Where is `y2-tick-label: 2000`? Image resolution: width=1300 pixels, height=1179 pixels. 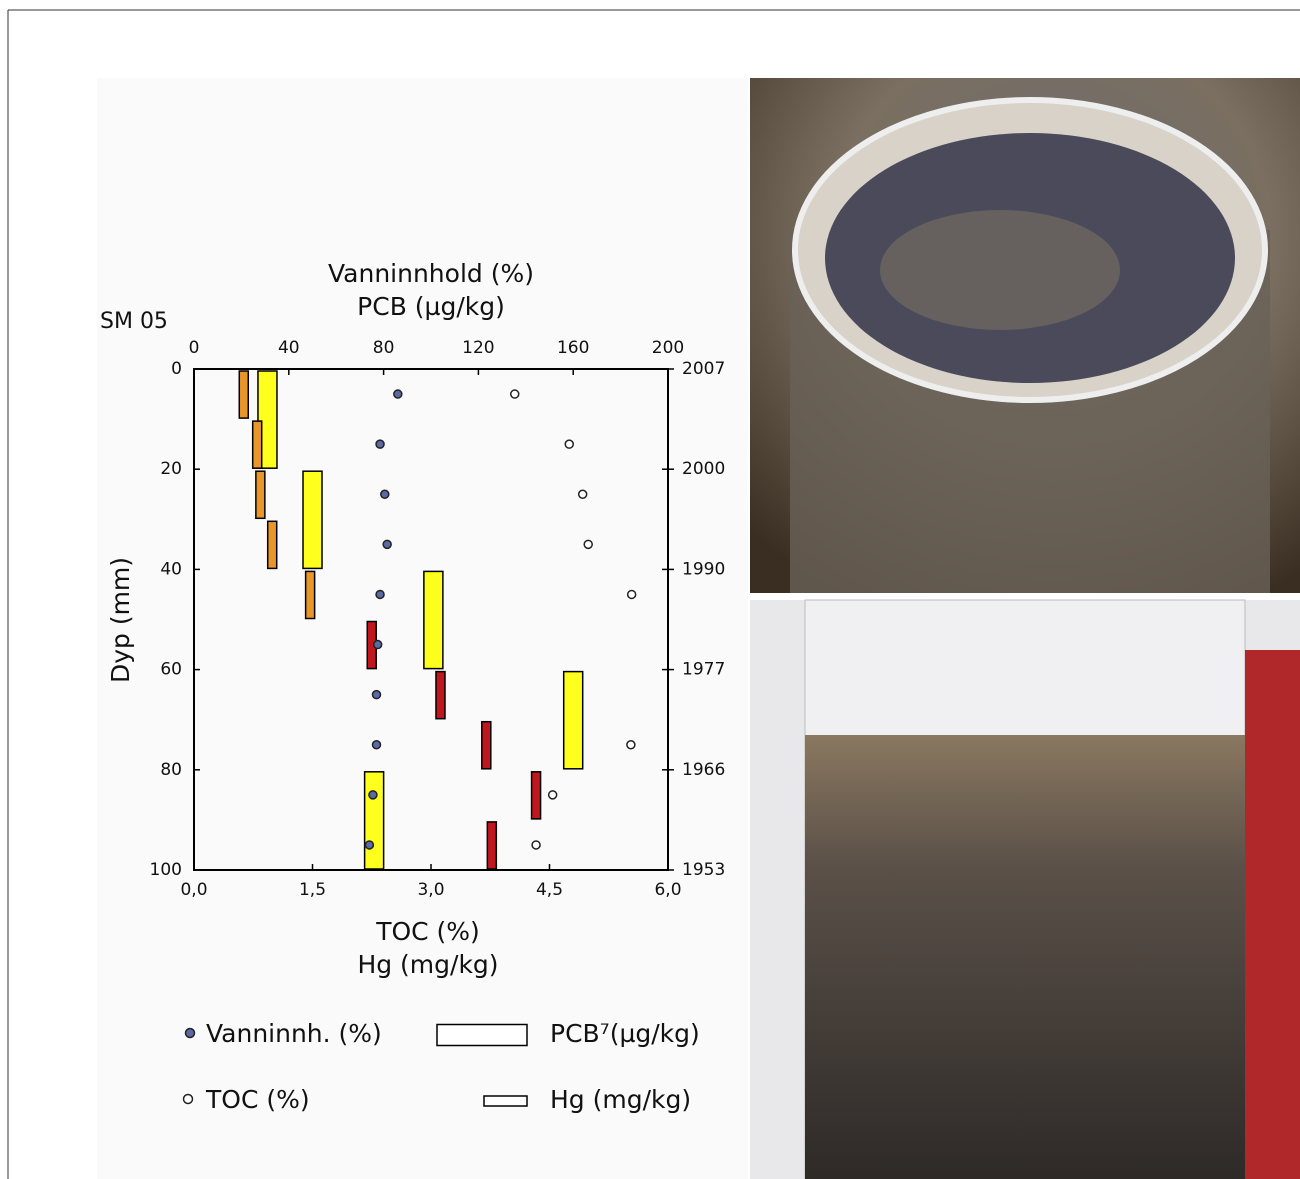
y2-tick-label: 2000 is located at coordinates (703, 469).